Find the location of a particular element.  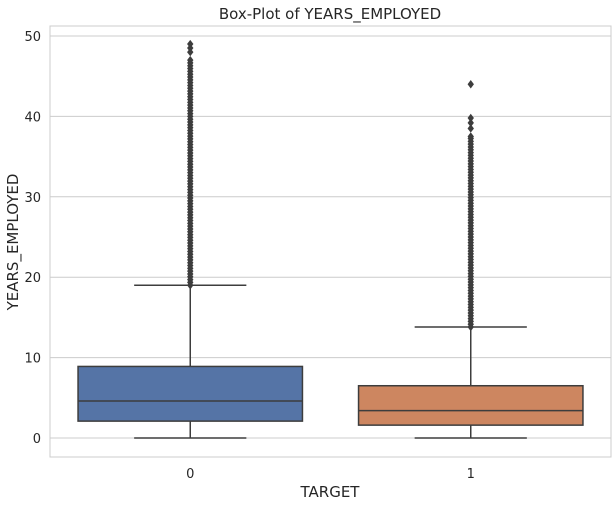

y-tick-label: 0 is located at coordinates (37, 439).